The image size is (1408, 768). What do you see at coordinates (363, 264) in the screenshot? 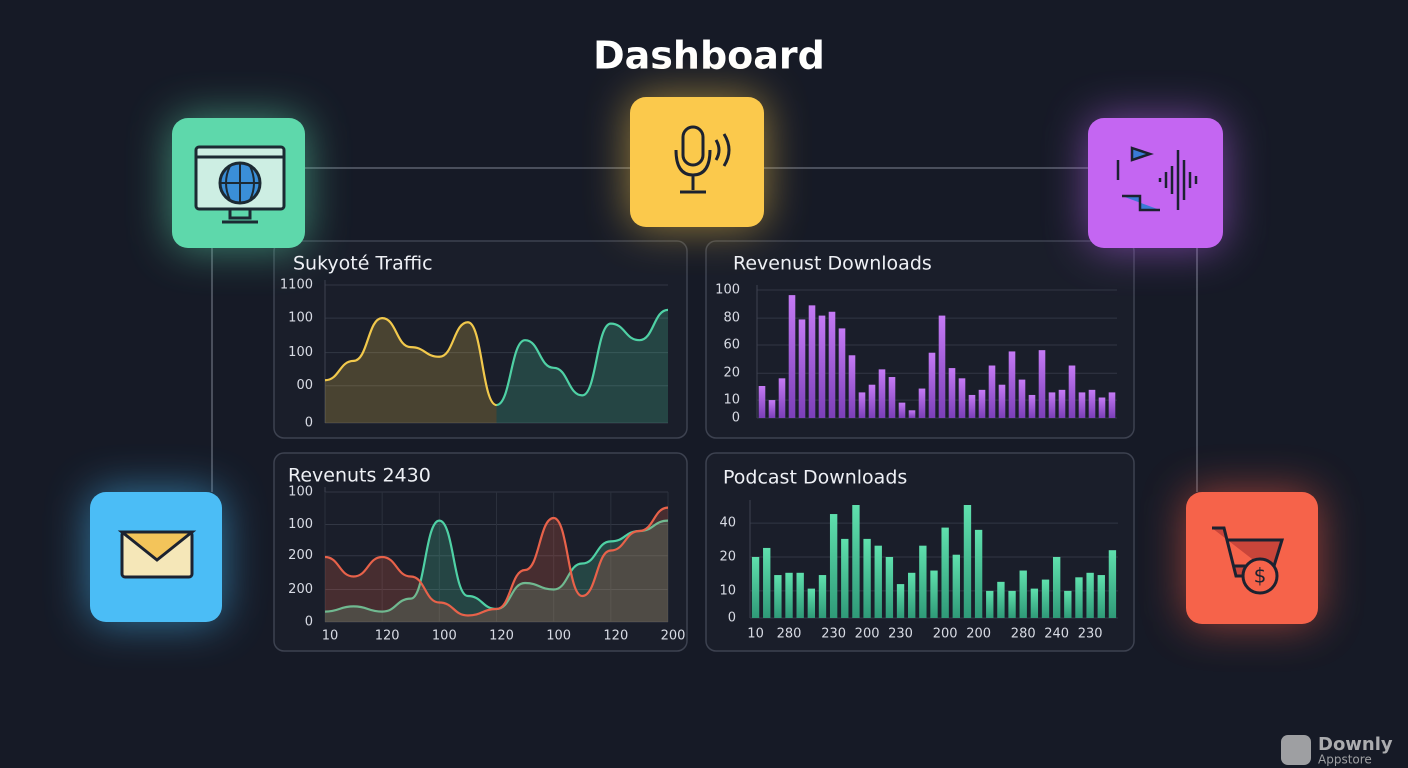
I see `panel-title: Sukyoté Traffic` at bounding box center [363, 264].